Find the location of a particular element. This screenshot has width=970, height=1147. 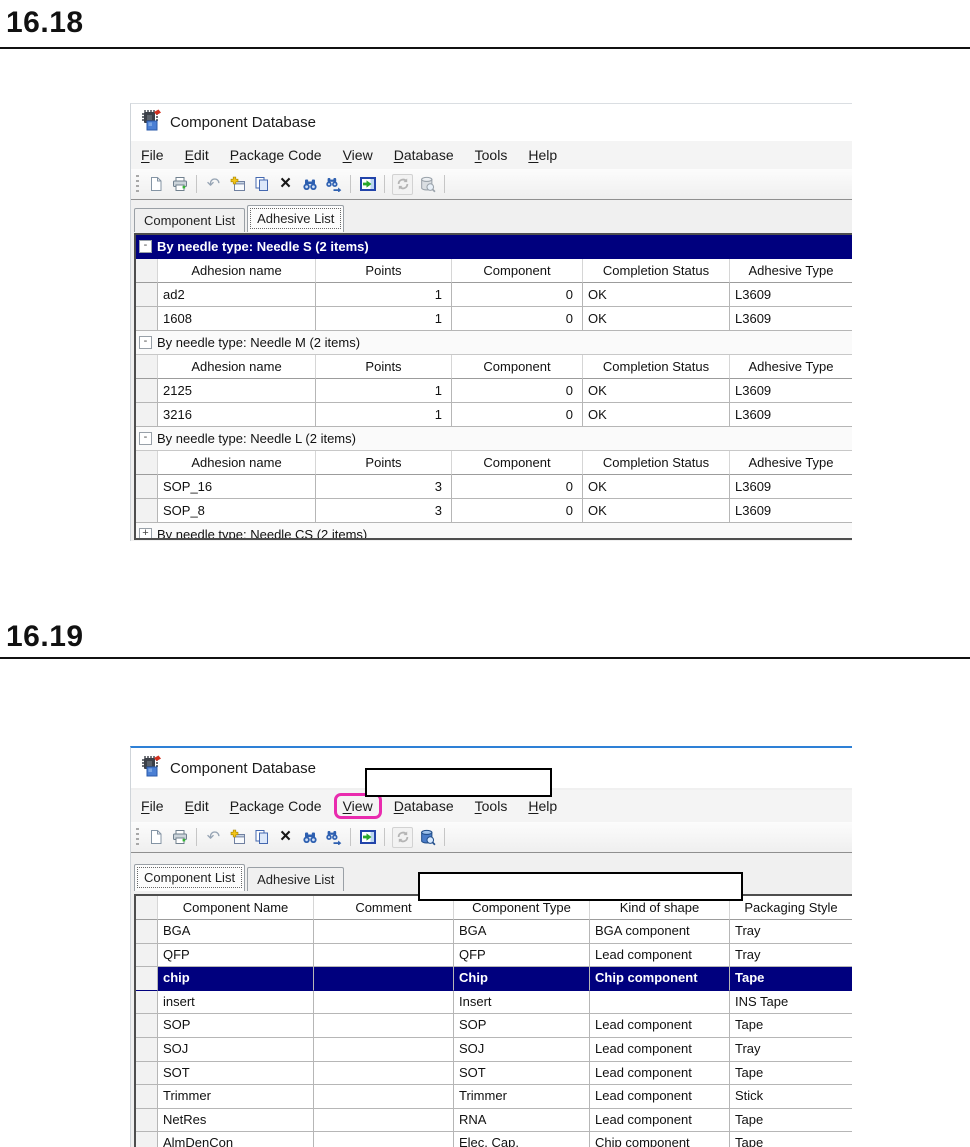

group-header-needle-l: - By needle type: Needle L (2 items) is located at coordinates (494, 439).